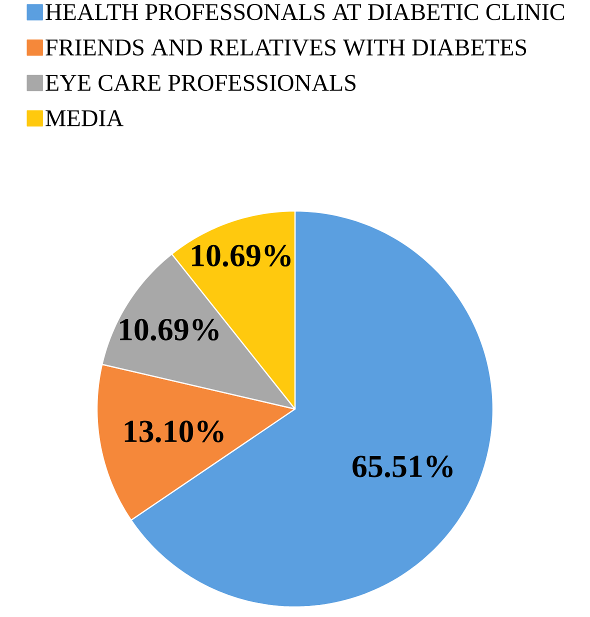 This screenshot has height=617, width=590. What do you see at coordinates (305, 12) in the screenshot?
I see `legend-label: HEALTH PROFESSONALS AT DIABETIC CLINIC` at bounding box center [305, 12].